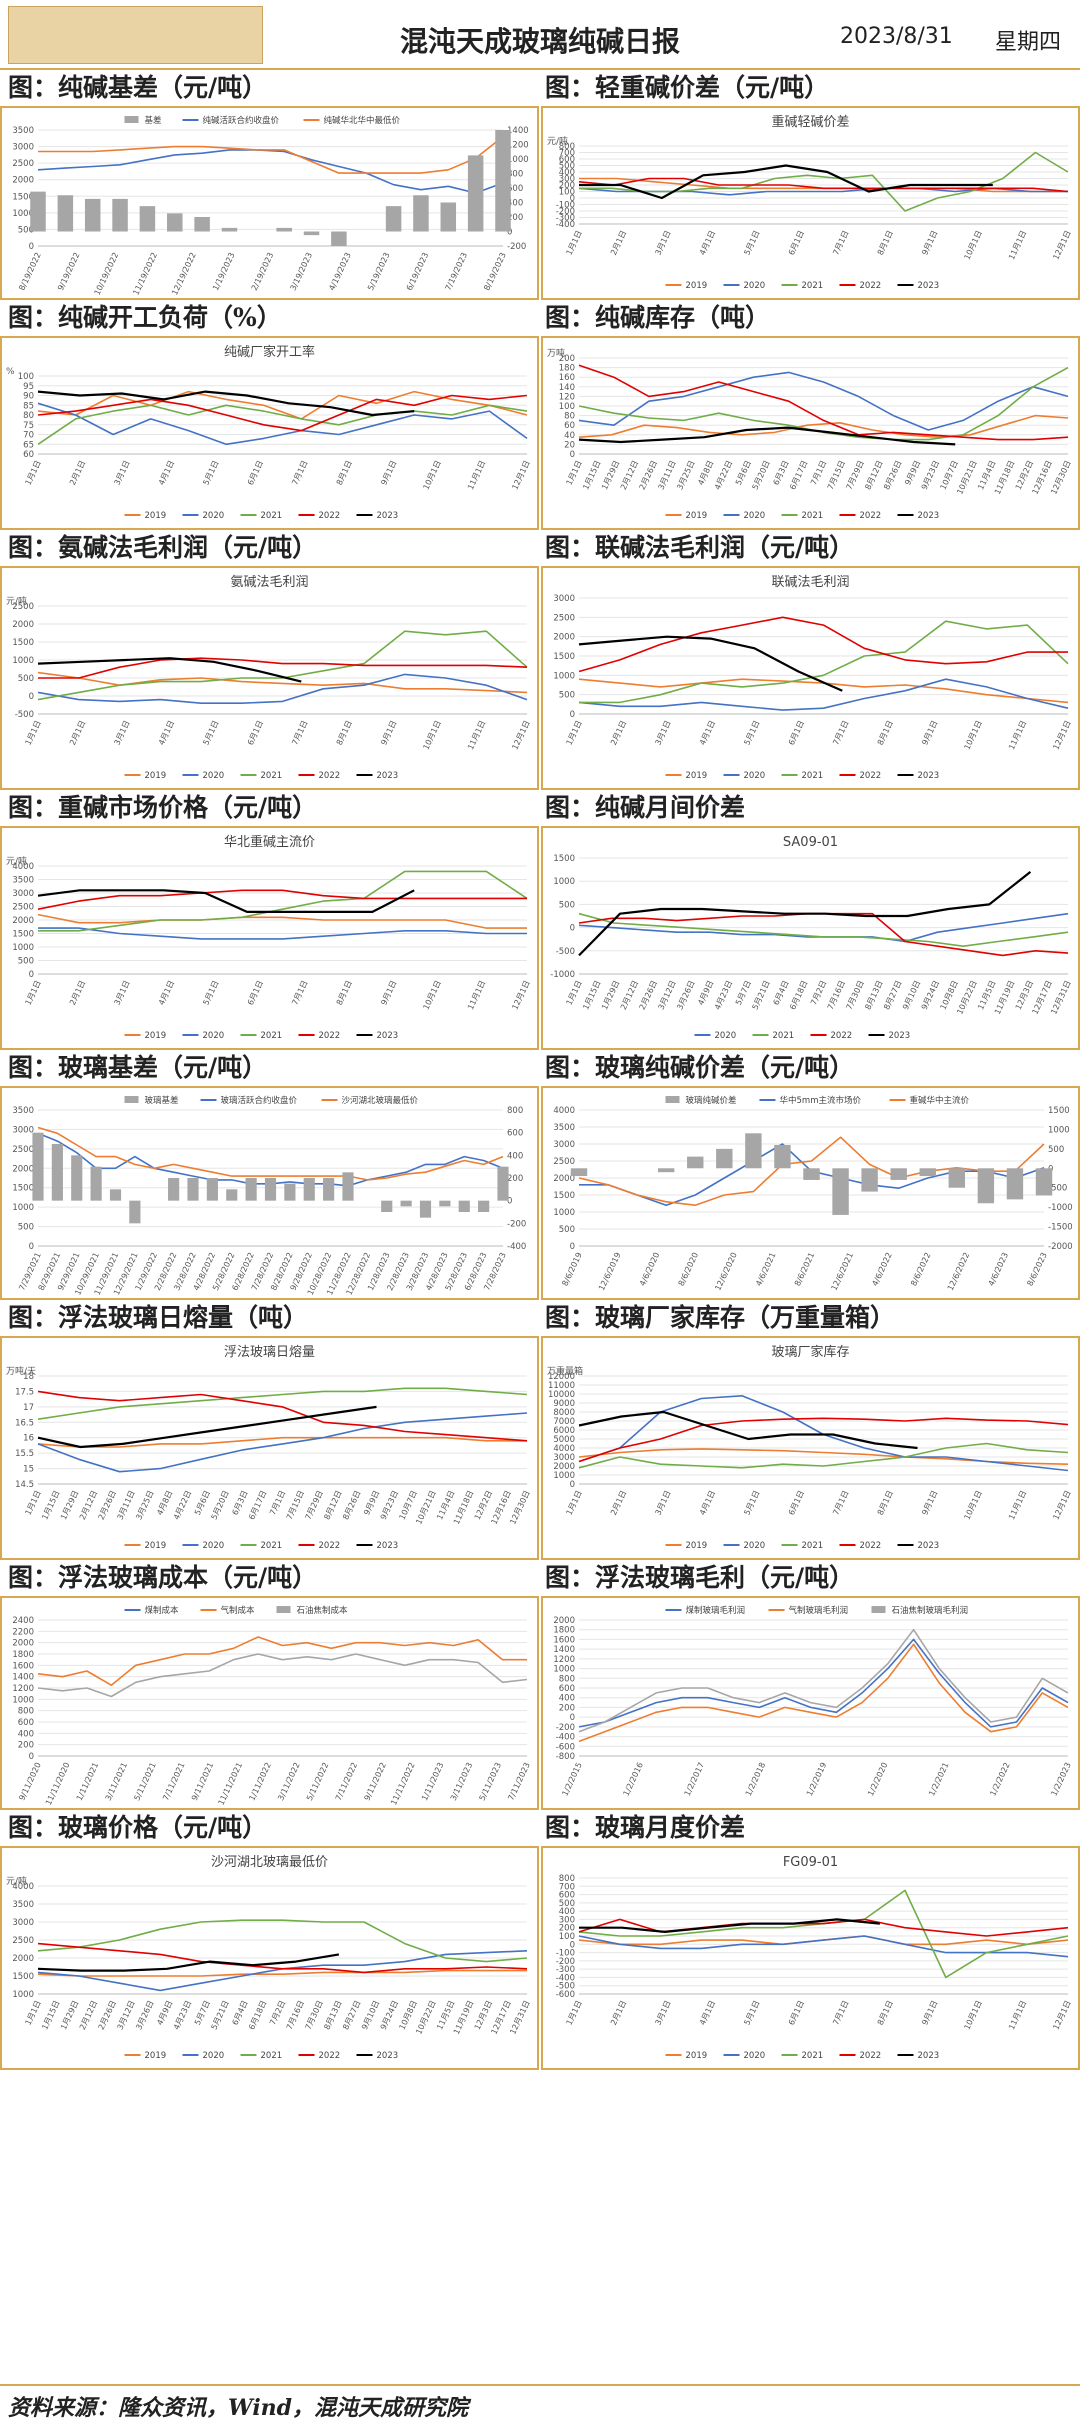 Image resolution: width=1080 pixels, height=2432 pixels. I want to click on legend-label: 气制成本, so click(238, 1610).